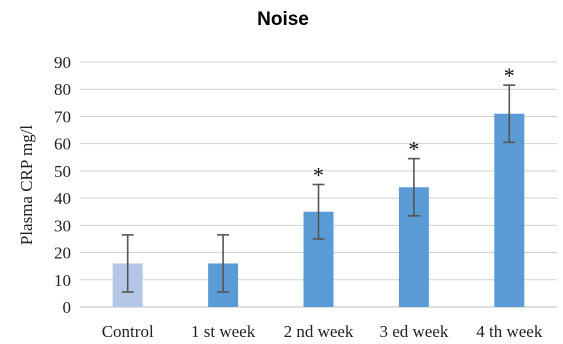  I want to click on x-tick-label: 4 th week, so click(509, 331).